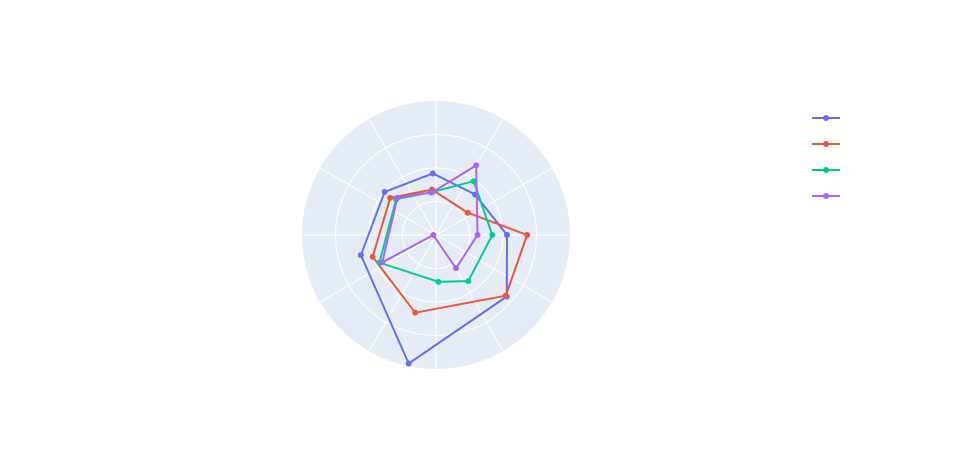 The height and width of the screenshot is (450, 958). I want to click on series-2-line, so click(450, 251).